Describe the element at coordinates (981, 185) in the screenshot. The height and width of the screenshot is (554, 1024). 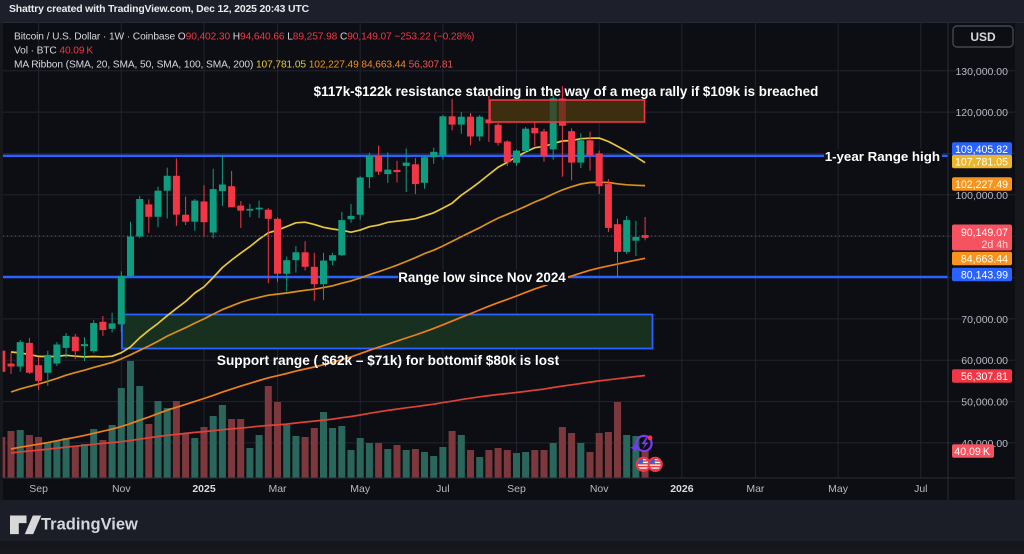
I see `svg-text: 102,227.49` at that location.